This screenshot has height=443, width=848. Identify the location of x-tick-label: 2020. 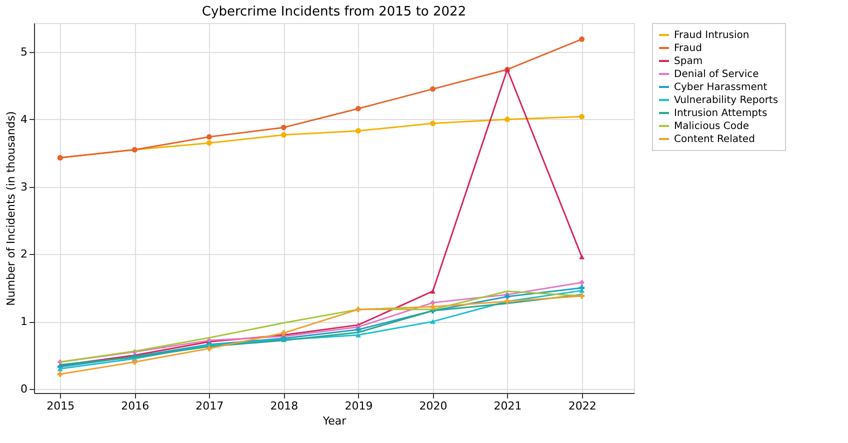
(433, 406).